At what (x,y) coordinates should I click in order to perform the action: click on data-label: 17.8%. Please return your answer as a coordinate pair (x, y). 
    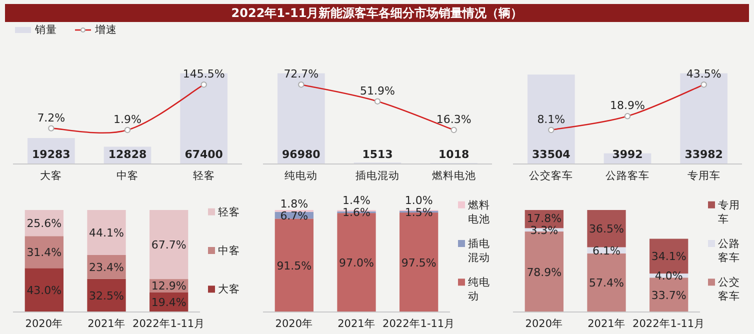
    Looking at the image, I should click on (544, 218).